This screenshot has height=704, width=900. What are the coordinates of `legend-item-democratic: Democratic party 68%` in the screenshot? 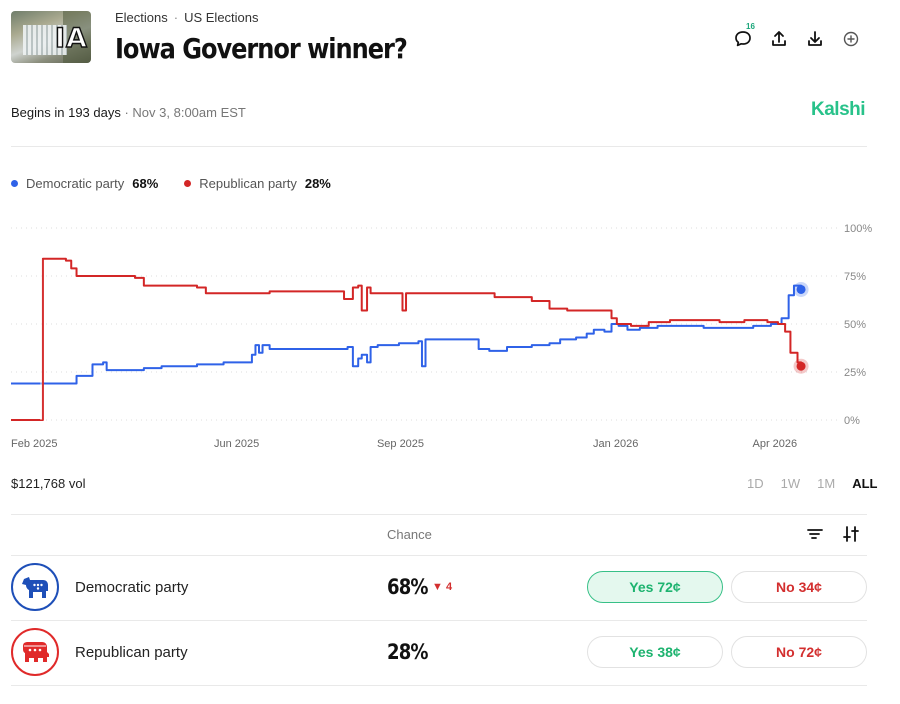 It's located at (84, 183).